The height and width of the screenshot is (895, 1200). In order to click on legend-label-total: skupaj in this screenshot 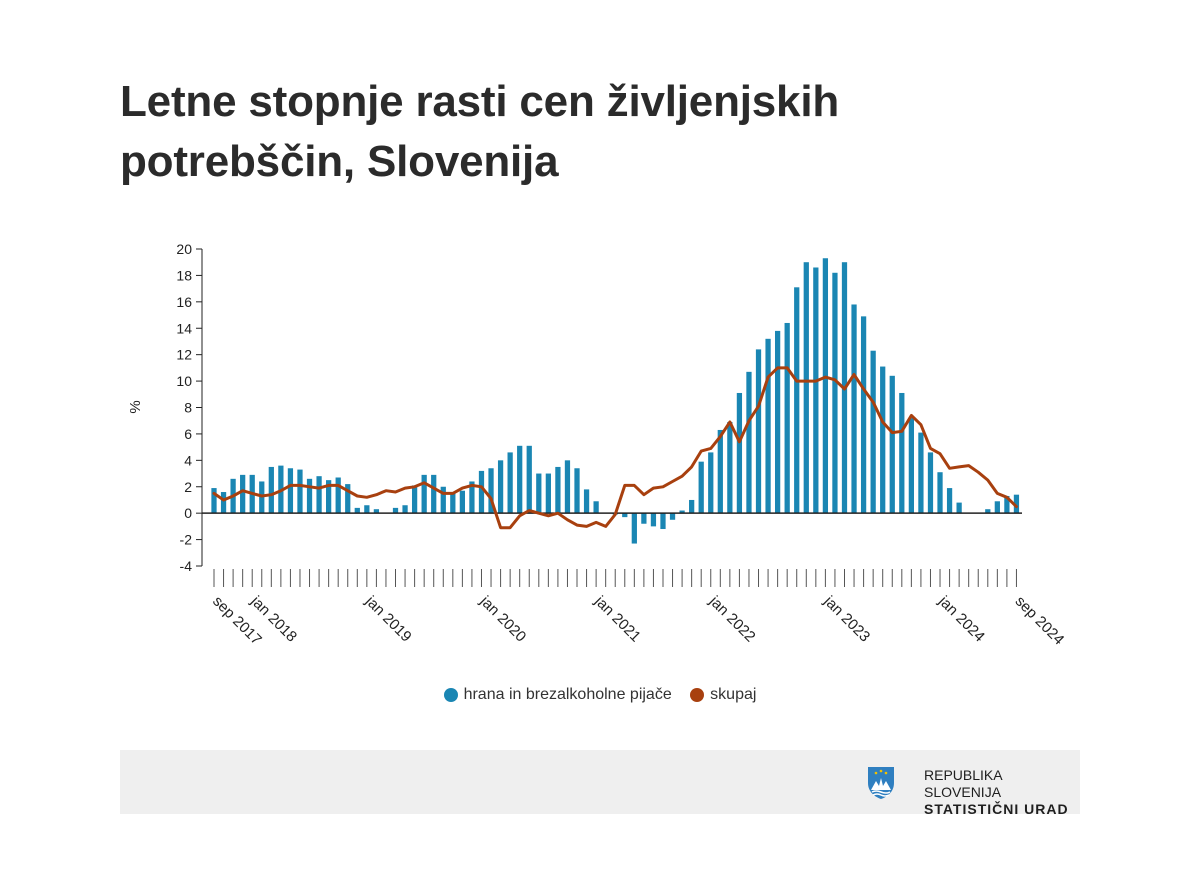, I will do `click(733, 694)`.